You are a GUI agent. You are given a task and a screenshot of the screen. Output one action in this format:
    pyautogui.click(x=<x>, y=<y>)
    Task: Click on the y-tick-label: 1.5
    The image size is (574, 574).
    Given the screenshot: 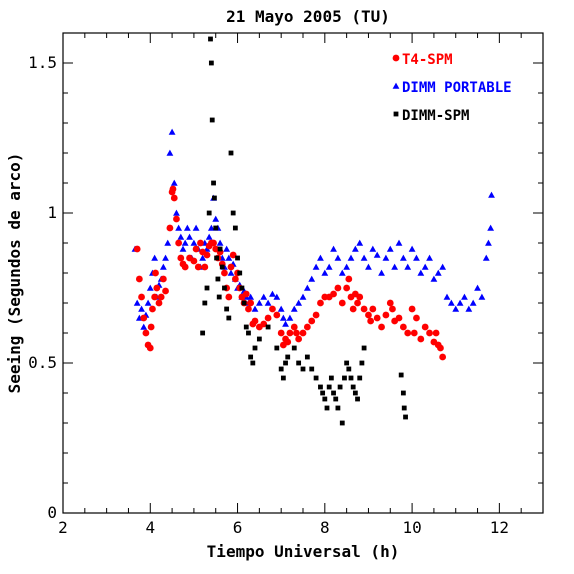 What is the action you would take?
    pyautogui.click(x=42, y=62)
    